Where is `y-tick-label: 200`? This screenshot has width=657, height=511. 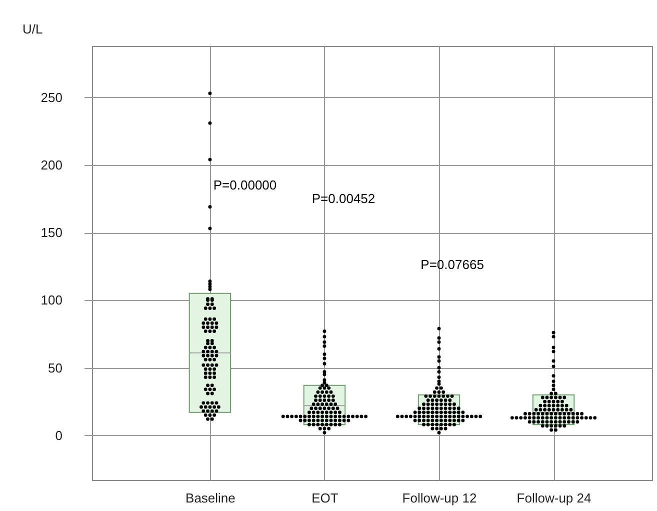
y-tick-label: 200 is located at coordinates (51, 164).